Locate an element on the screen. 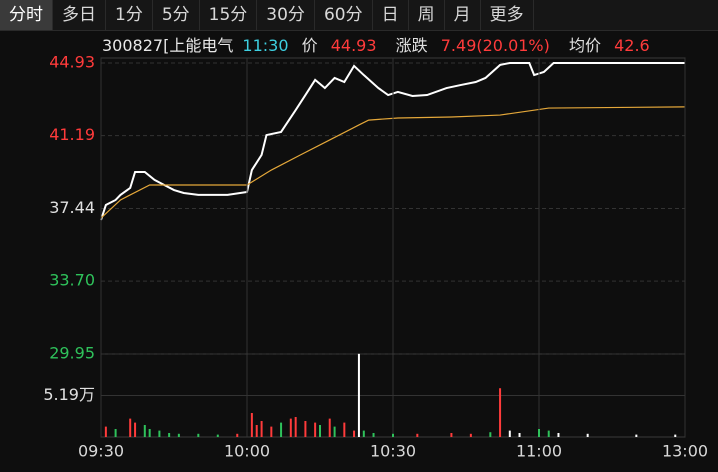 This screenshot has height=472, width=718. tab: 日 is located at coordinates (391, 15).